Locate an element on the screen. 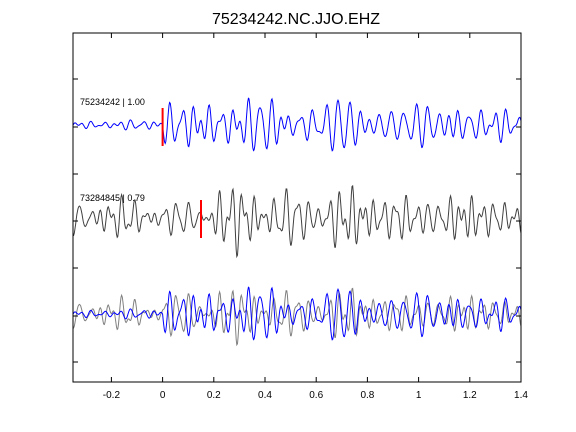 The height and width of the screenshot is (432, 576). trace-2-waveform is located at coordinates (297, 221).